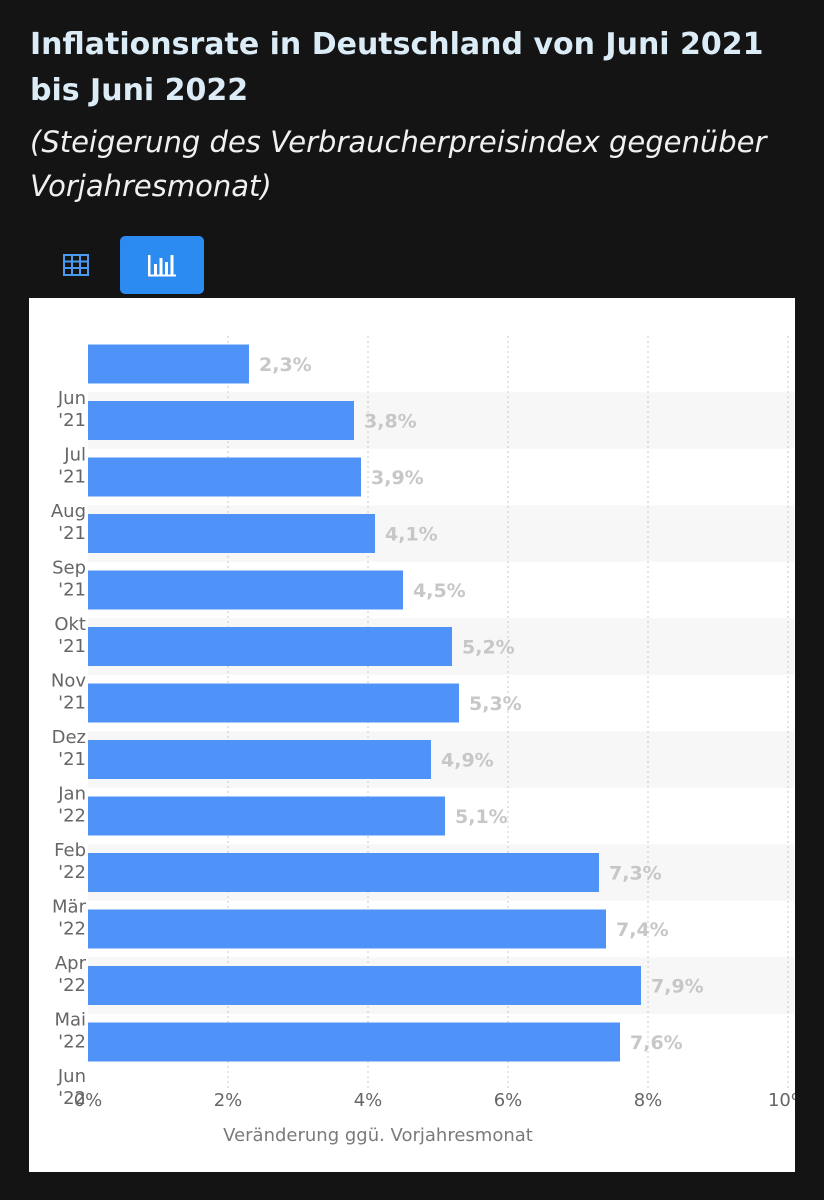  Describe the element at coordinates (481, 817) in the screenshot. I see `value-label: 5,1%` at that location.